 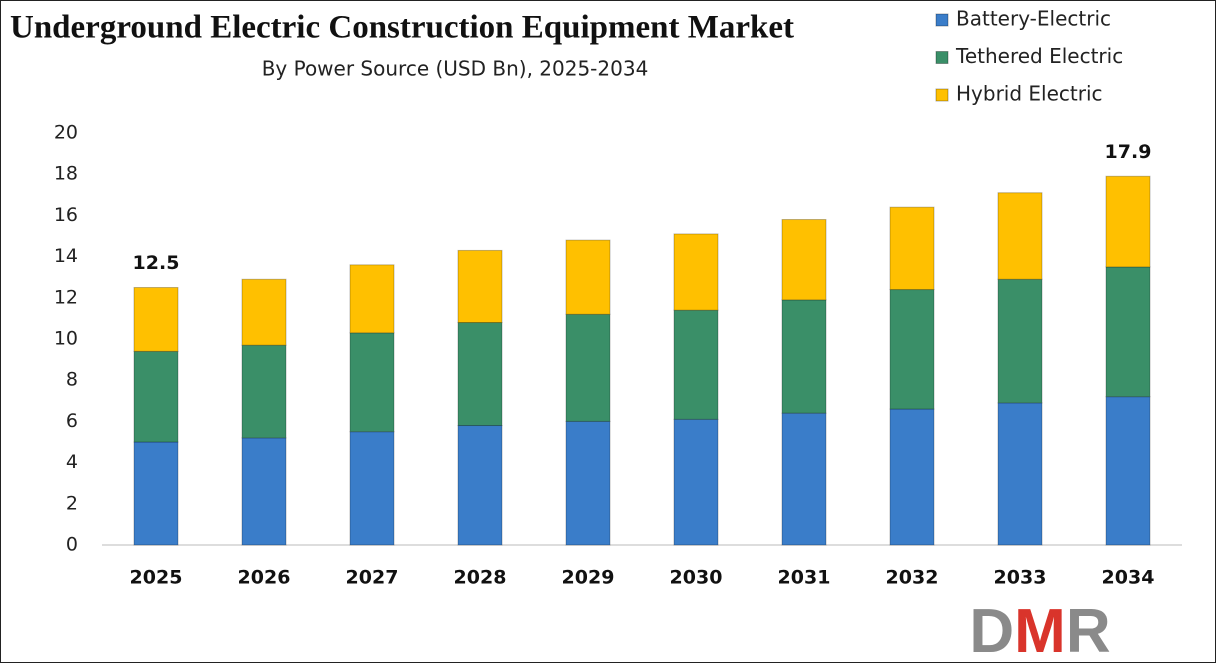 What do you see at coordinates (66, 256) in the screenshot?
I see `y-tick-label: 14` at bounding box center [66, 256].